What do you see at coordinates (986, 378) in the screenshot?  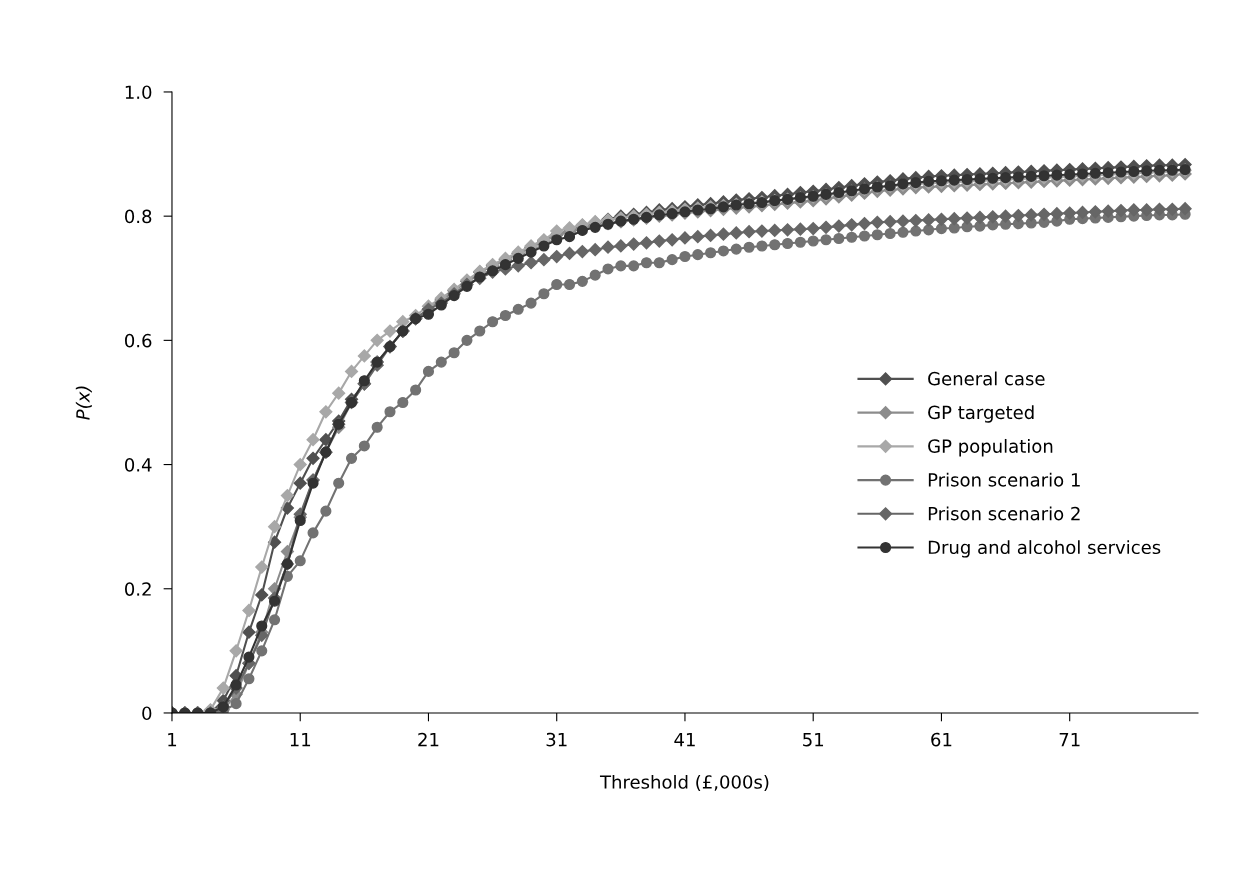 I see `legend-label: General case` at bounding box center [986, 378].